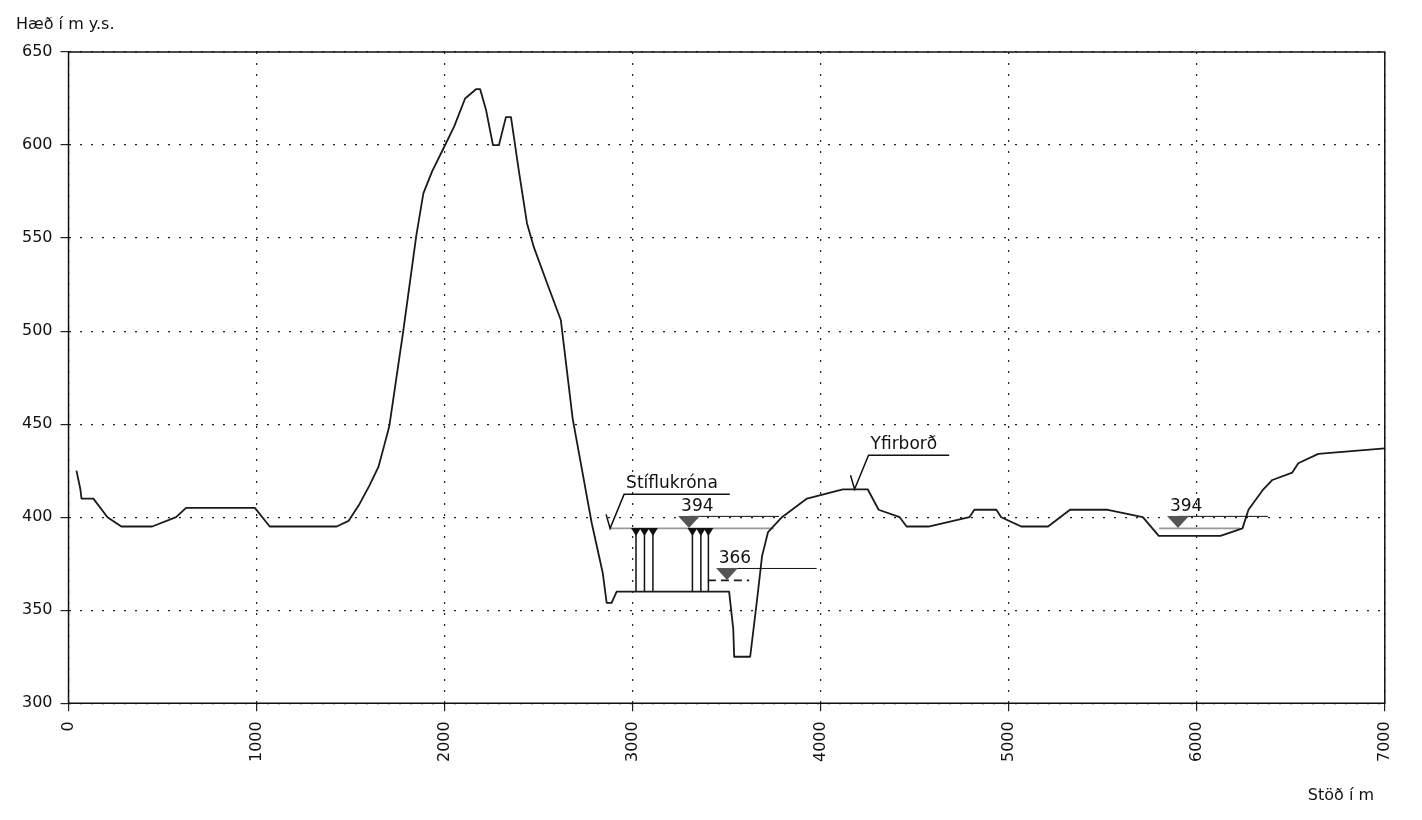 This screenshot has width=1422, height=820. Describe the element at coordinates (735, 557) in the screenshot. I see `annotation: 366` at that location.